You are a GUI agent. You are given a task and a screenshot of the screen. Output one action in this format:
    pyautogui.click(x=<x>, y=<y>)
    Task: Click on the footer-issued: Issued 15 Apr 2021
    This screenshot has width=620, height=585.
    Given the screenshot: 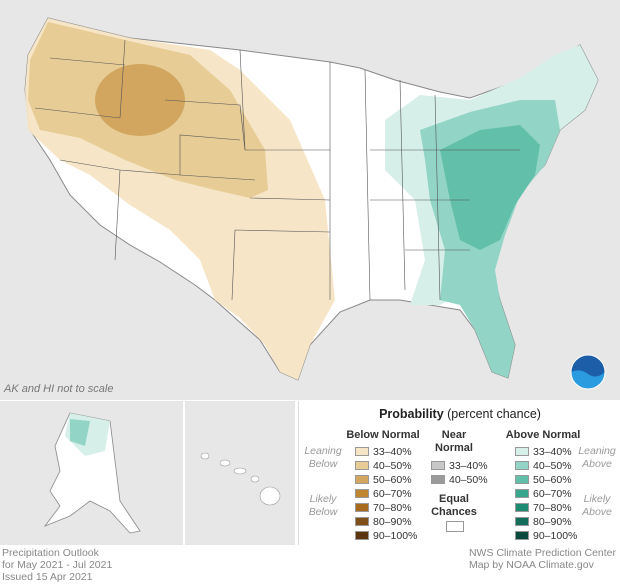 What is the action you would take?
    pyautogui.click(x=47, y=577)
    